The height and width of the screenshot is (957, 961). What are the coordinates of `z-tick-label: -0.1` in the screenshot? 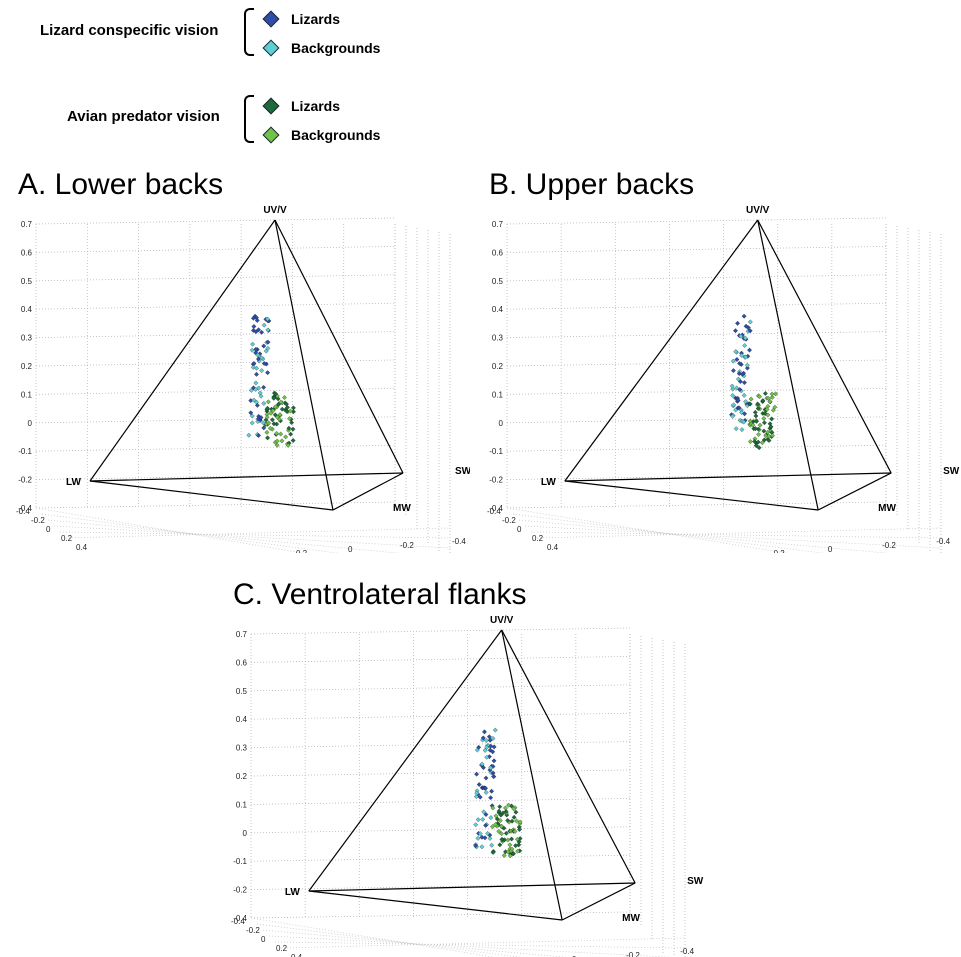 It's located at (496, 451).